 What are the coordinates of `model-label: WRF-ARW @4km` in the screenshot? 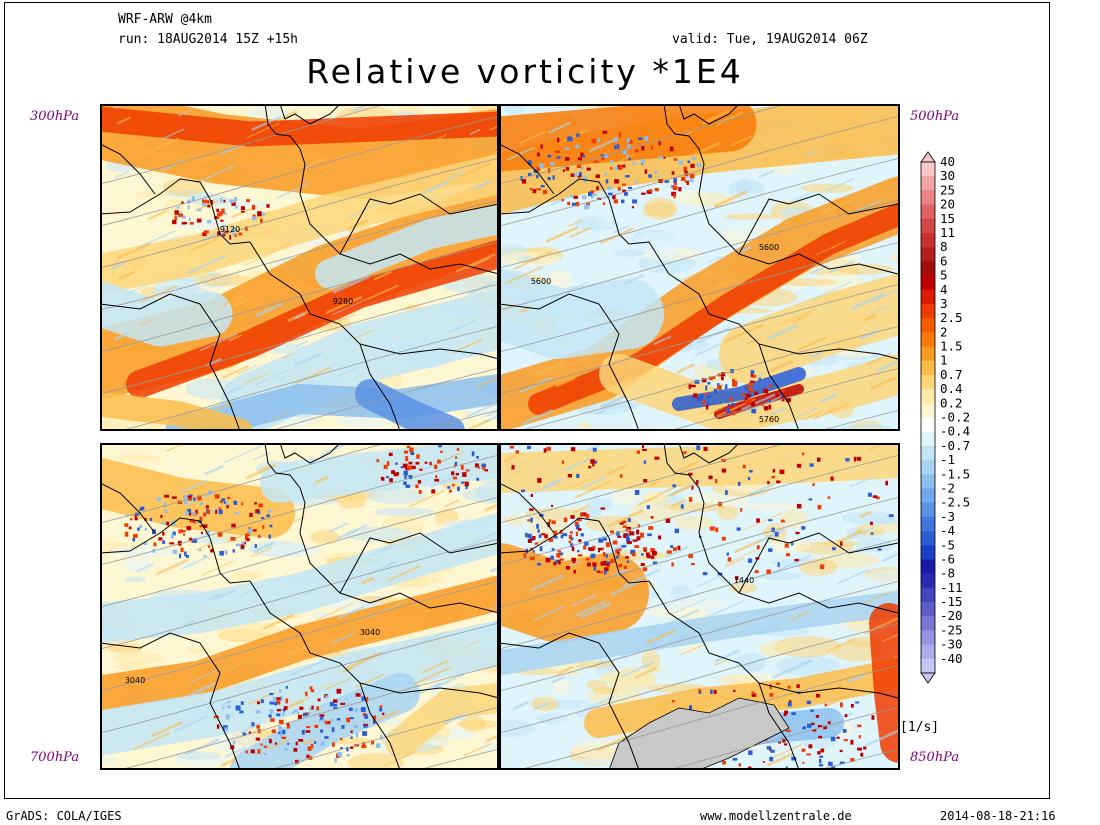 It's located at (165, 19).